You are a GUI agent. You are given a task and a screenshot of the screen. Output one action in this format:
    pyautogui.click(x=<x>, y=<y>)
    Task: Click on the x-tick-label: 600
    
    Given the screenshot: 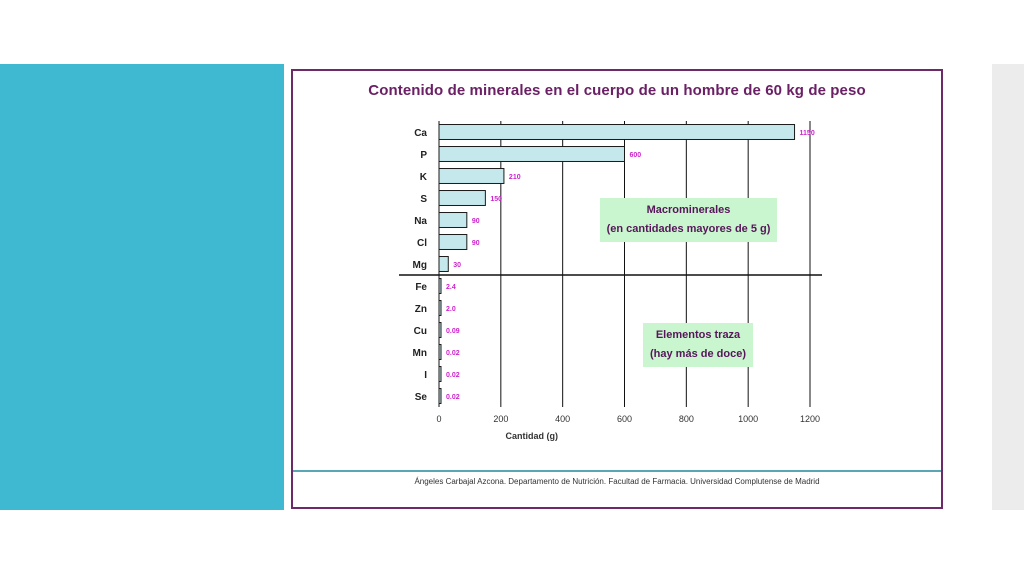 What is the action you would take?
    pyautogui.click(x=624, y=419)
    